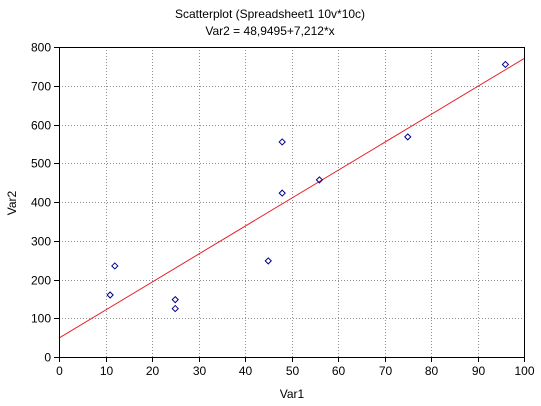  What do you see at coordinates (293, 371) in the screenshot?
I see `x-tick-label: 50` at bounding box center [293, 371].